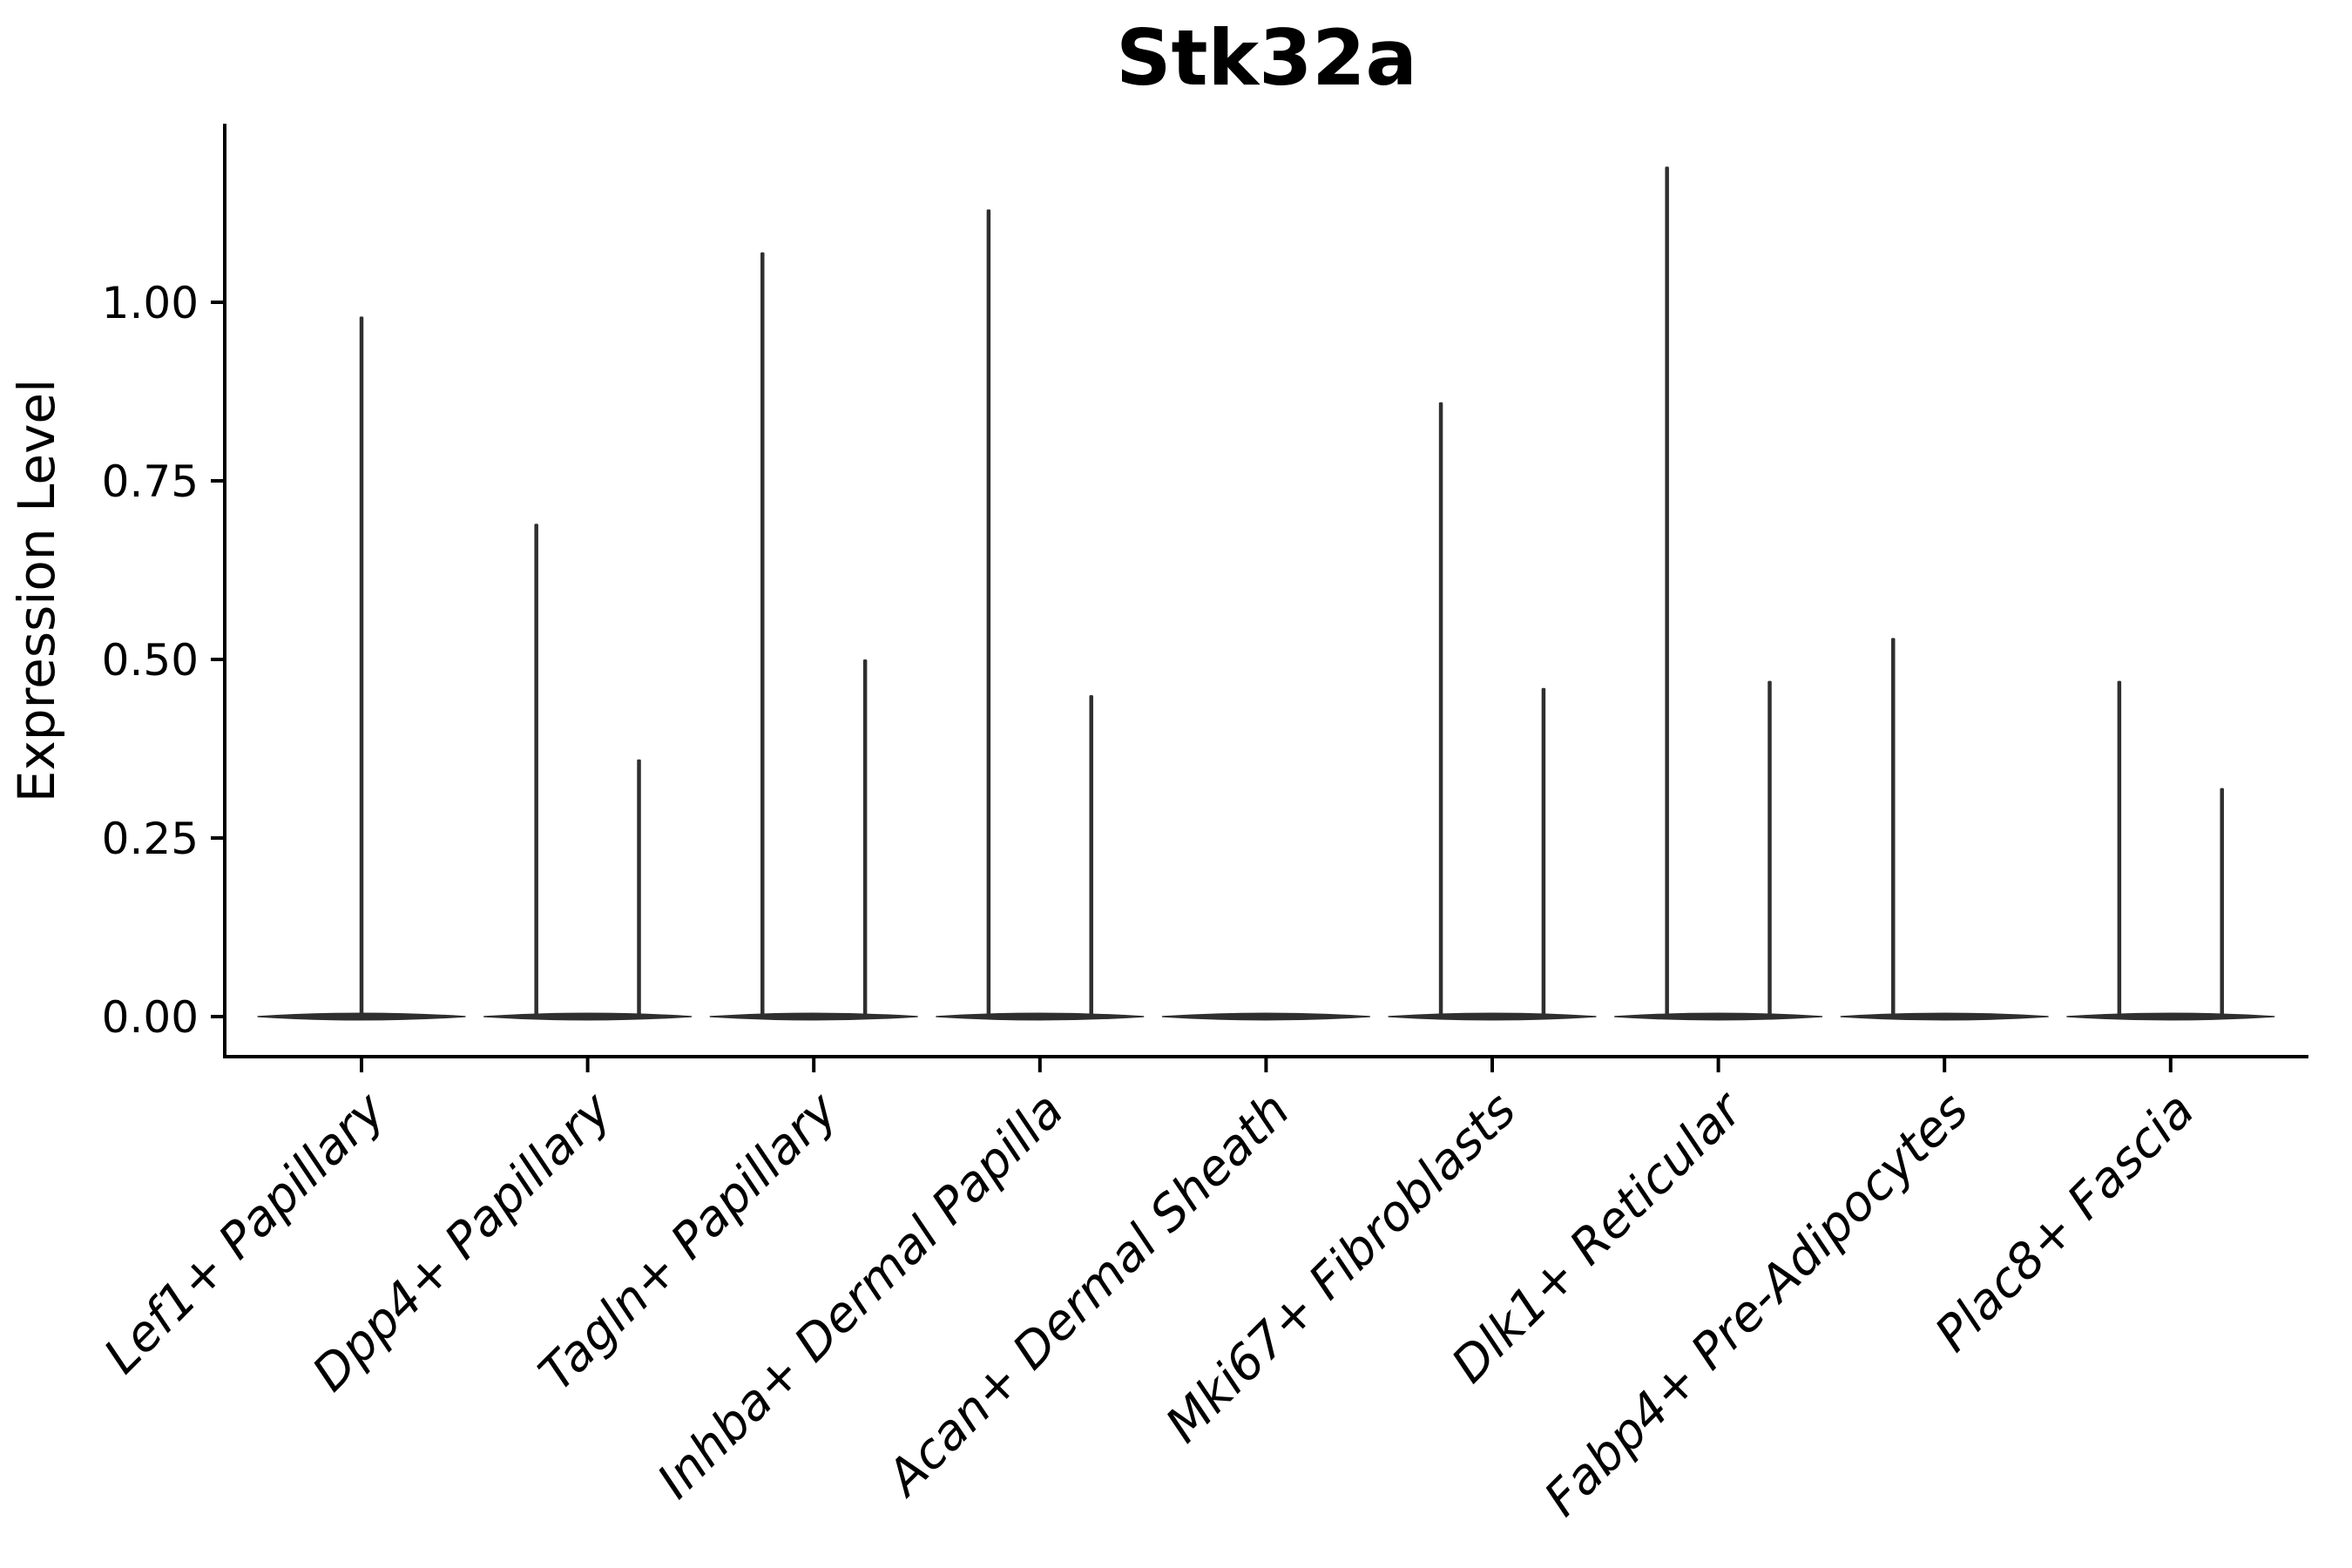 This screenshot has height=1568, width=2352. Describe the element at coordinates (150, 1017) in the screenshot. I see `y-tick-label: 0.00` at that location.